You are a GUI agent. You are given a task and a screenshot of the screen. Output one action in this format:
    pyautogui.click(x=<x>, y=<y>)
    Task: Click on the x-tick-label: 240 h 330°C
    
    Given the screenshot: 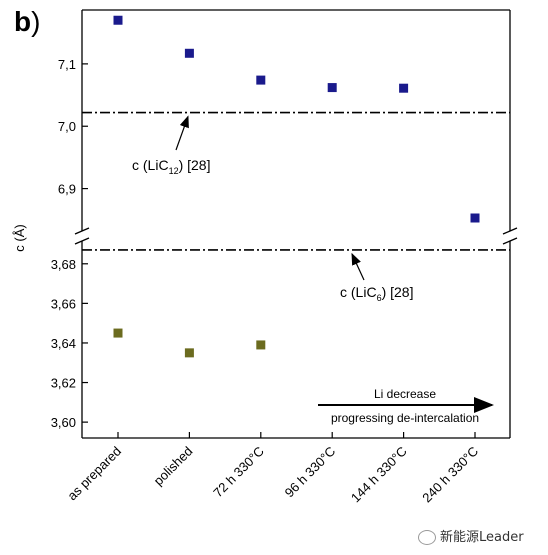 What is the action you would take?
    pyautogui.click(x=450, y=475)
    